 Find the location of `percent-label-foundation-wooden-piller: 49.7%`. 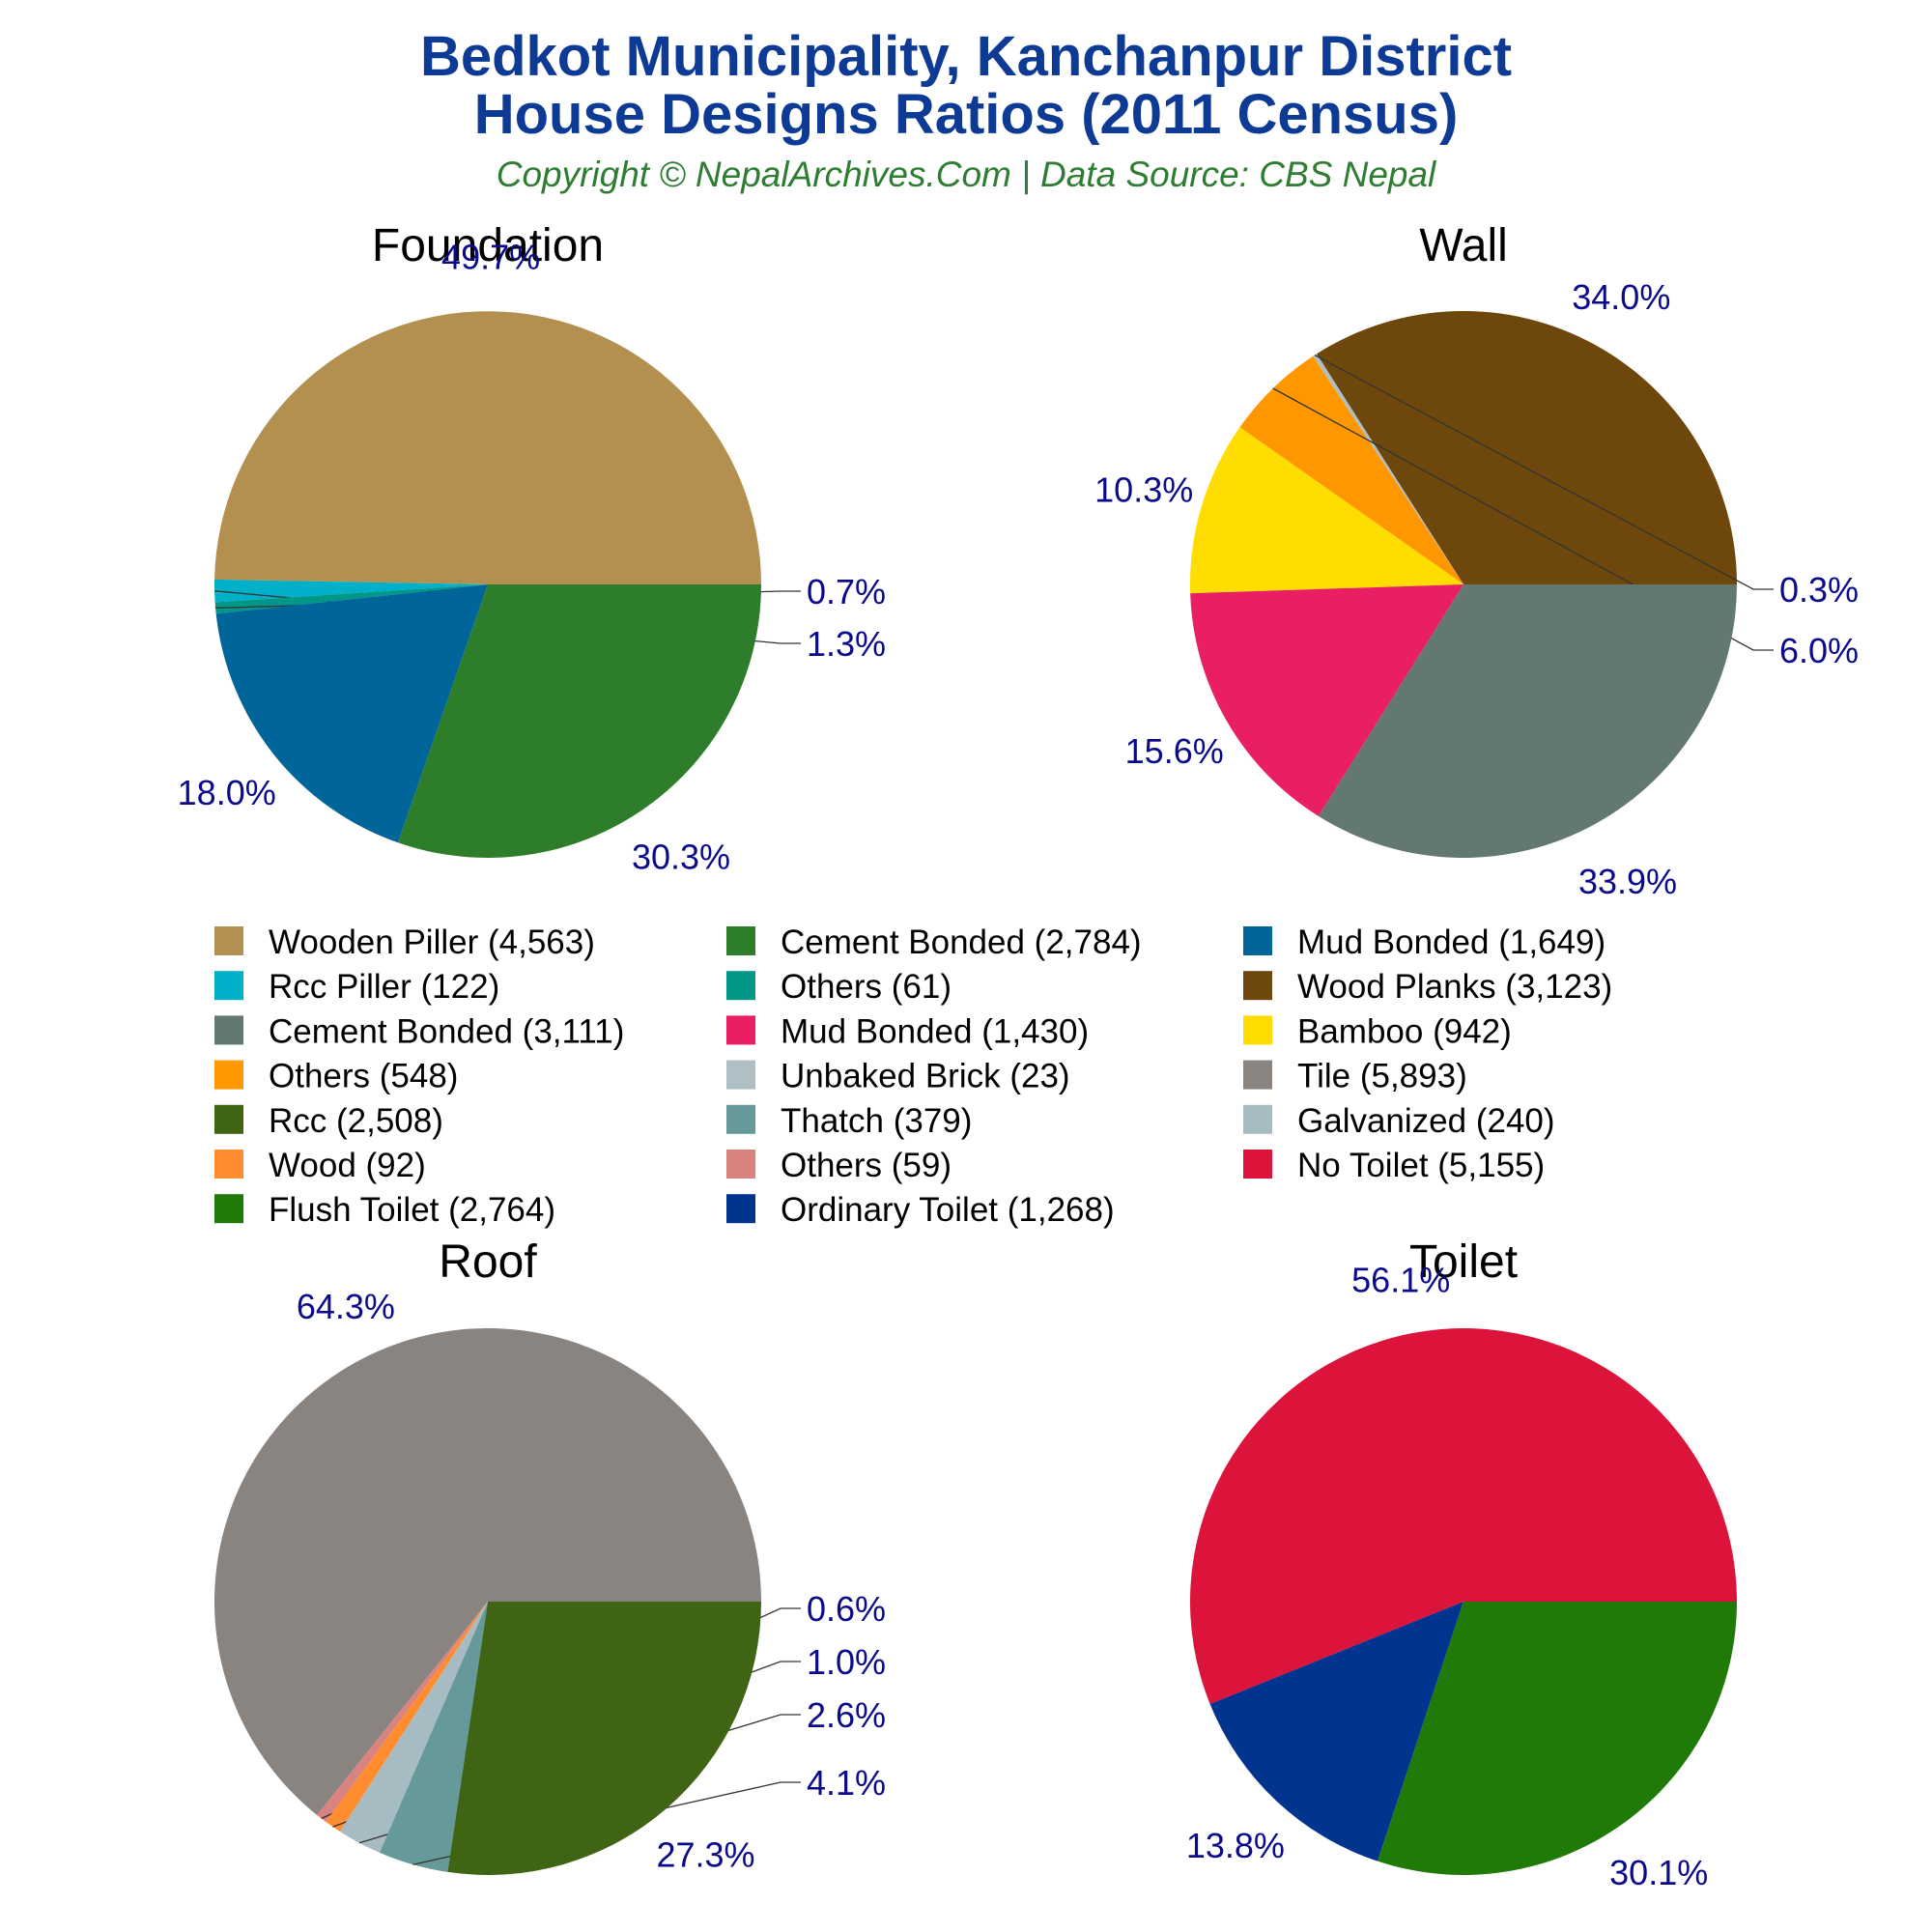

percent-label-foundation-wooden-piller: 49.7% is located at coordinates (490, 256).